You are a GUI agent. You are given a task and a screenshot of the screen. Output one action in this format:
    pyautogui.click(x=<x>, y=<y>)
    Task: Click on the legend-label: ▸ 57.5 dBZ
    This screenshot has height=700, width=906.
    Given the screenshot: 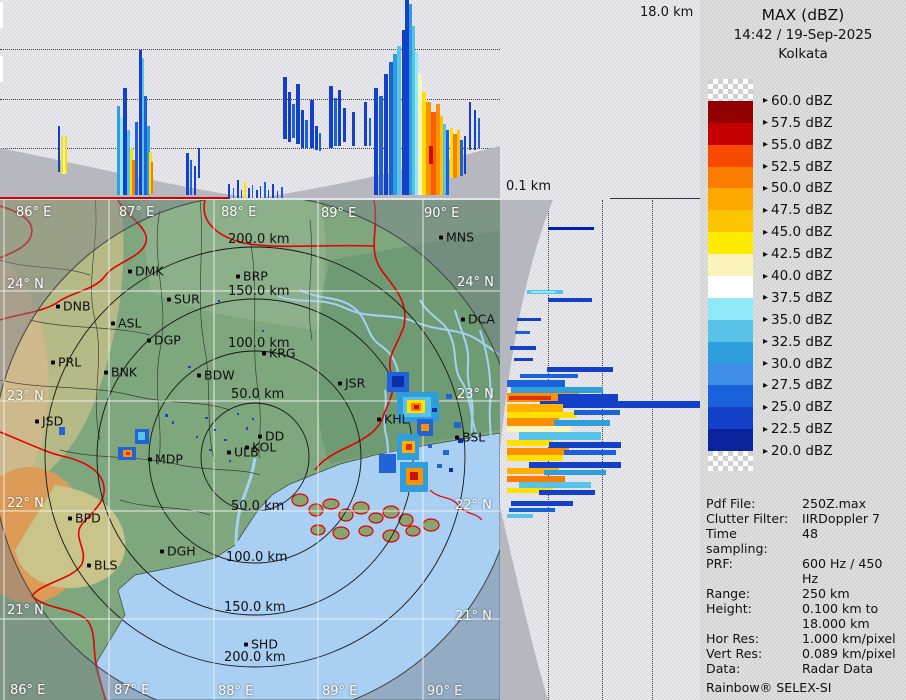 What is the action you would take?
    pyautogui.click(x=797, y=123)
    